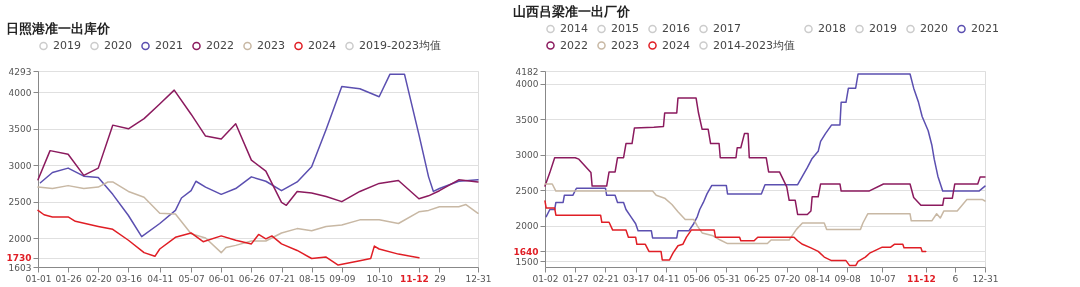 This screenshot has width=1080, height=287. I want to click on x-tick-label: 02-21, so click(606, 278).